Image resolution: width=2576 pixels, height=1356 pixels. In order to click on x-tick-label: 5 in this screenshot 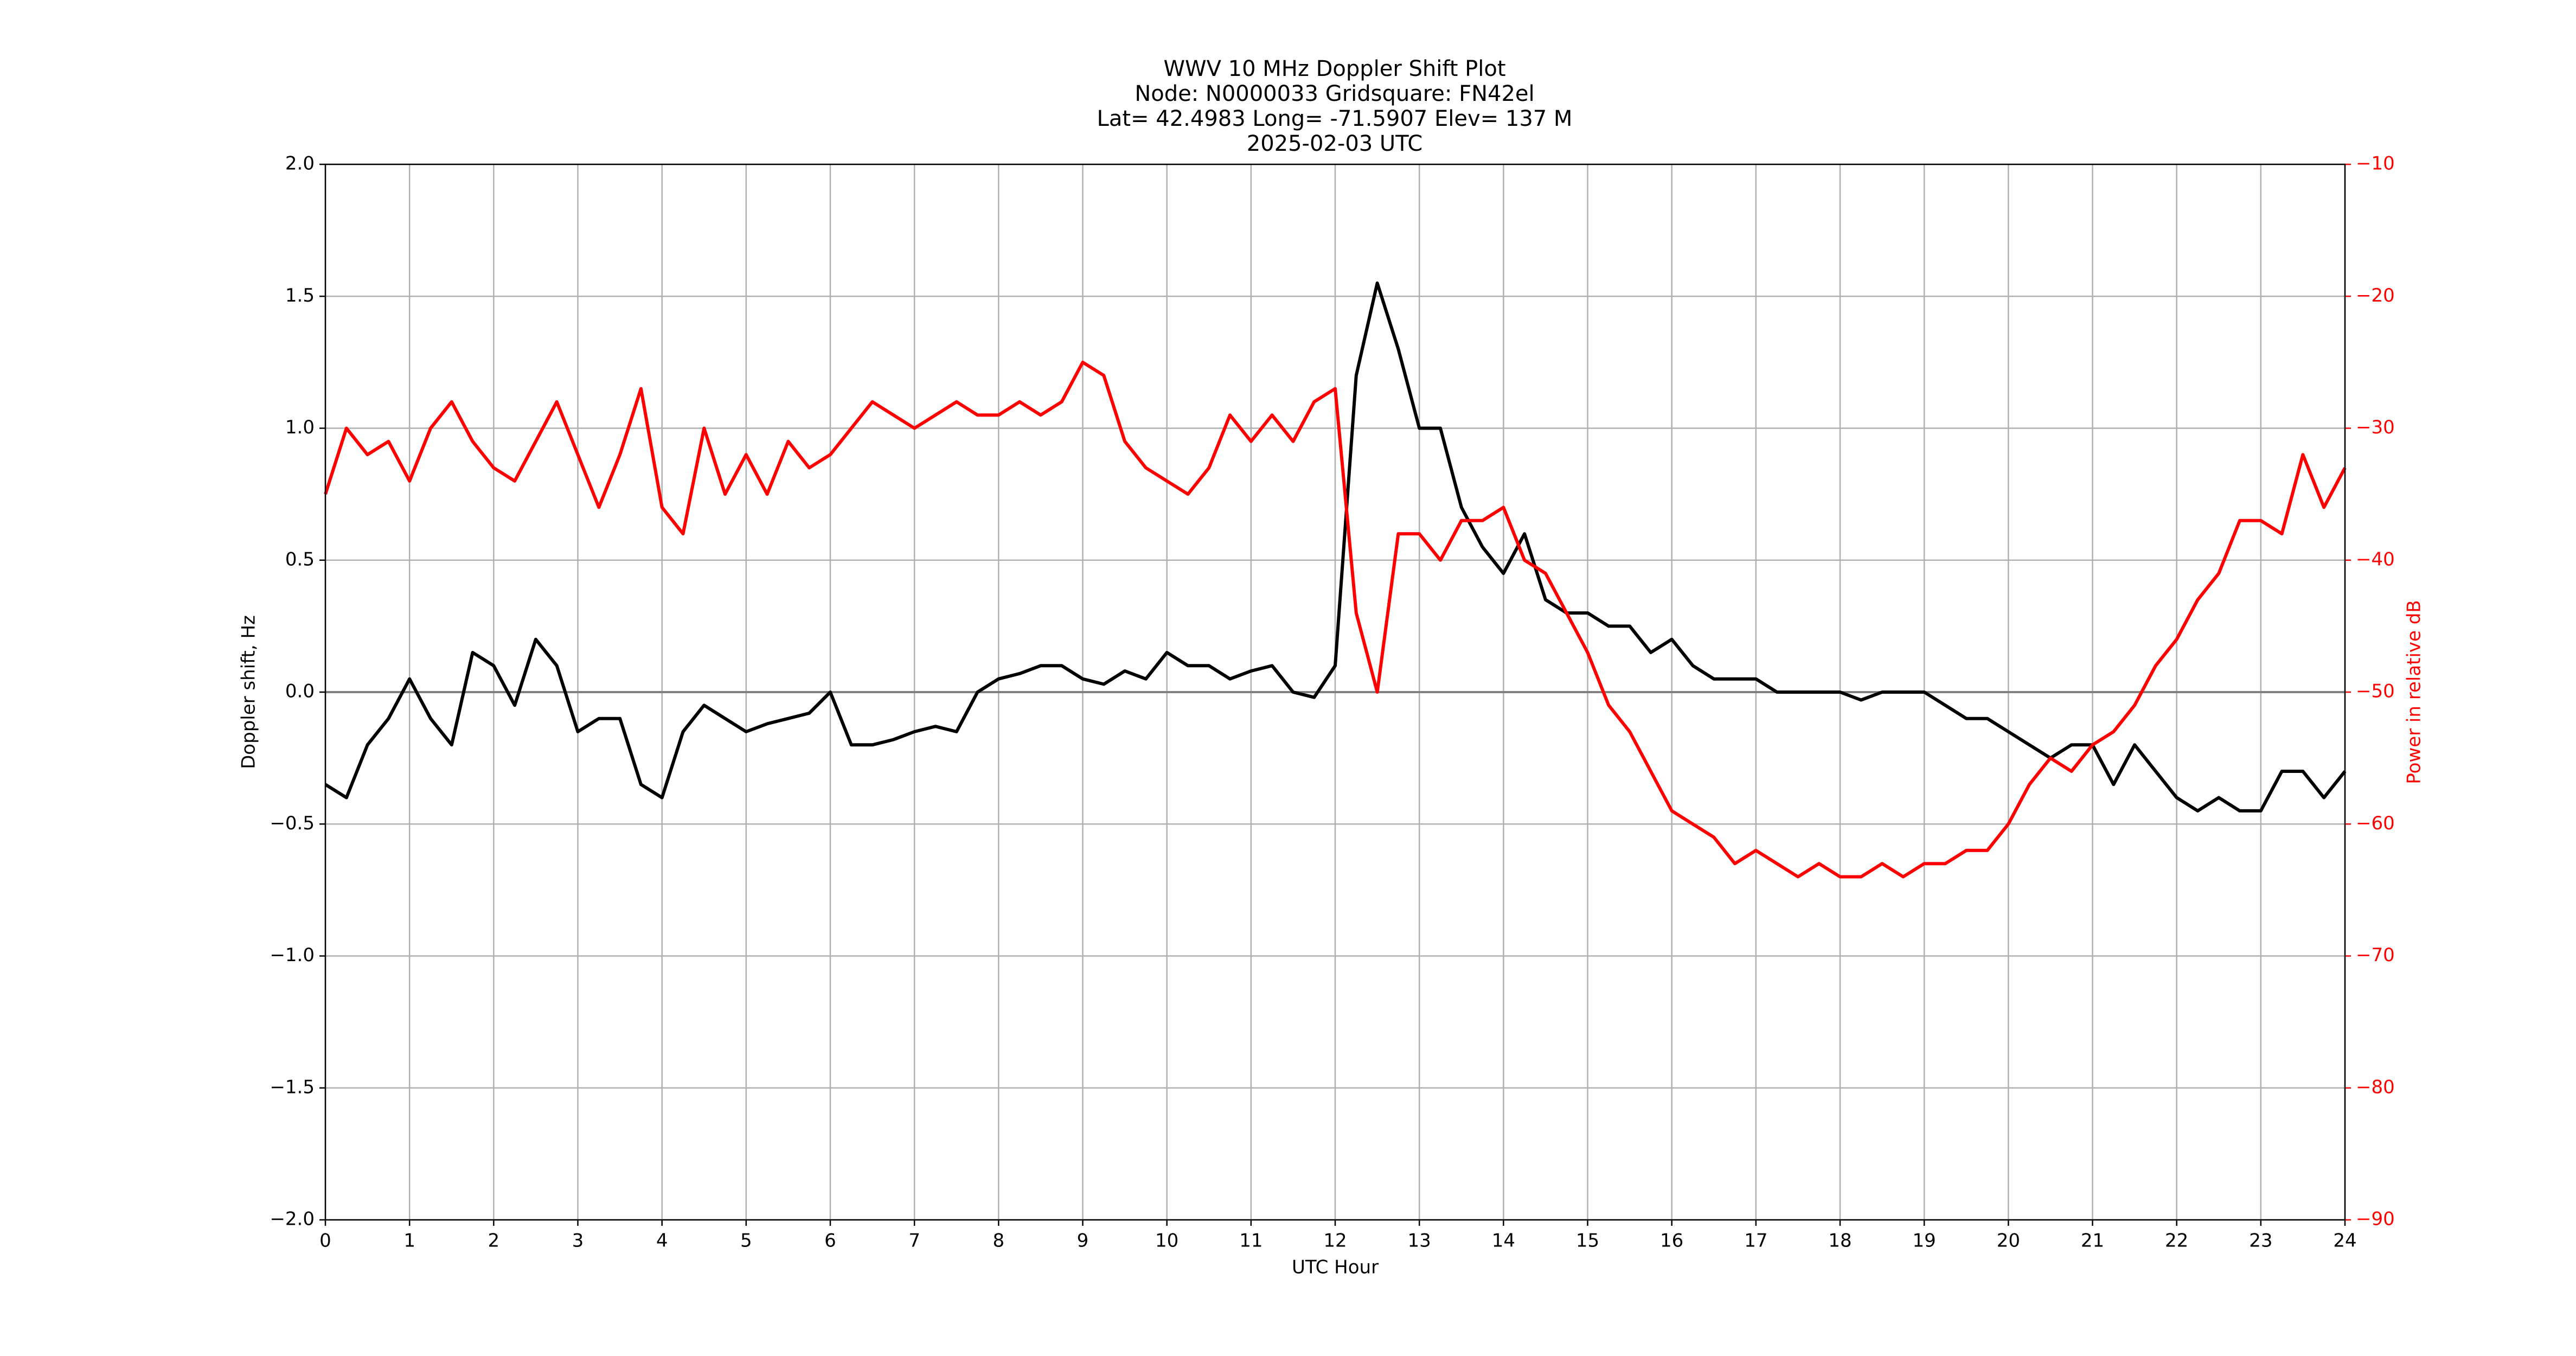, I will do `click(746, 1241)`.